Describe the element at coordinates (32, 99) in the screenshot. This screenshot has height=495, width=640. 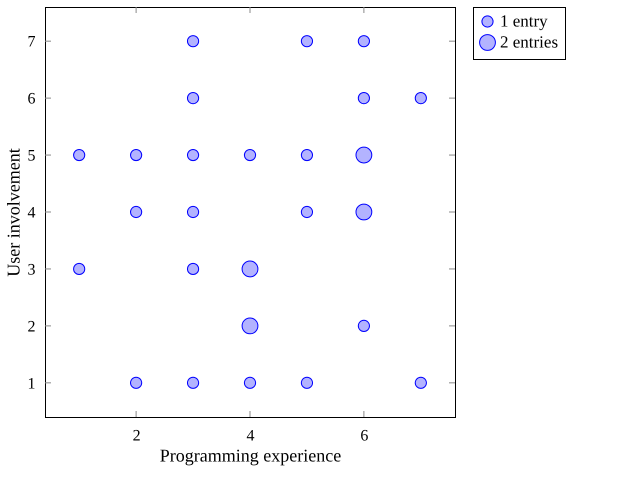
I see `y-tick-label: 6` at that location.